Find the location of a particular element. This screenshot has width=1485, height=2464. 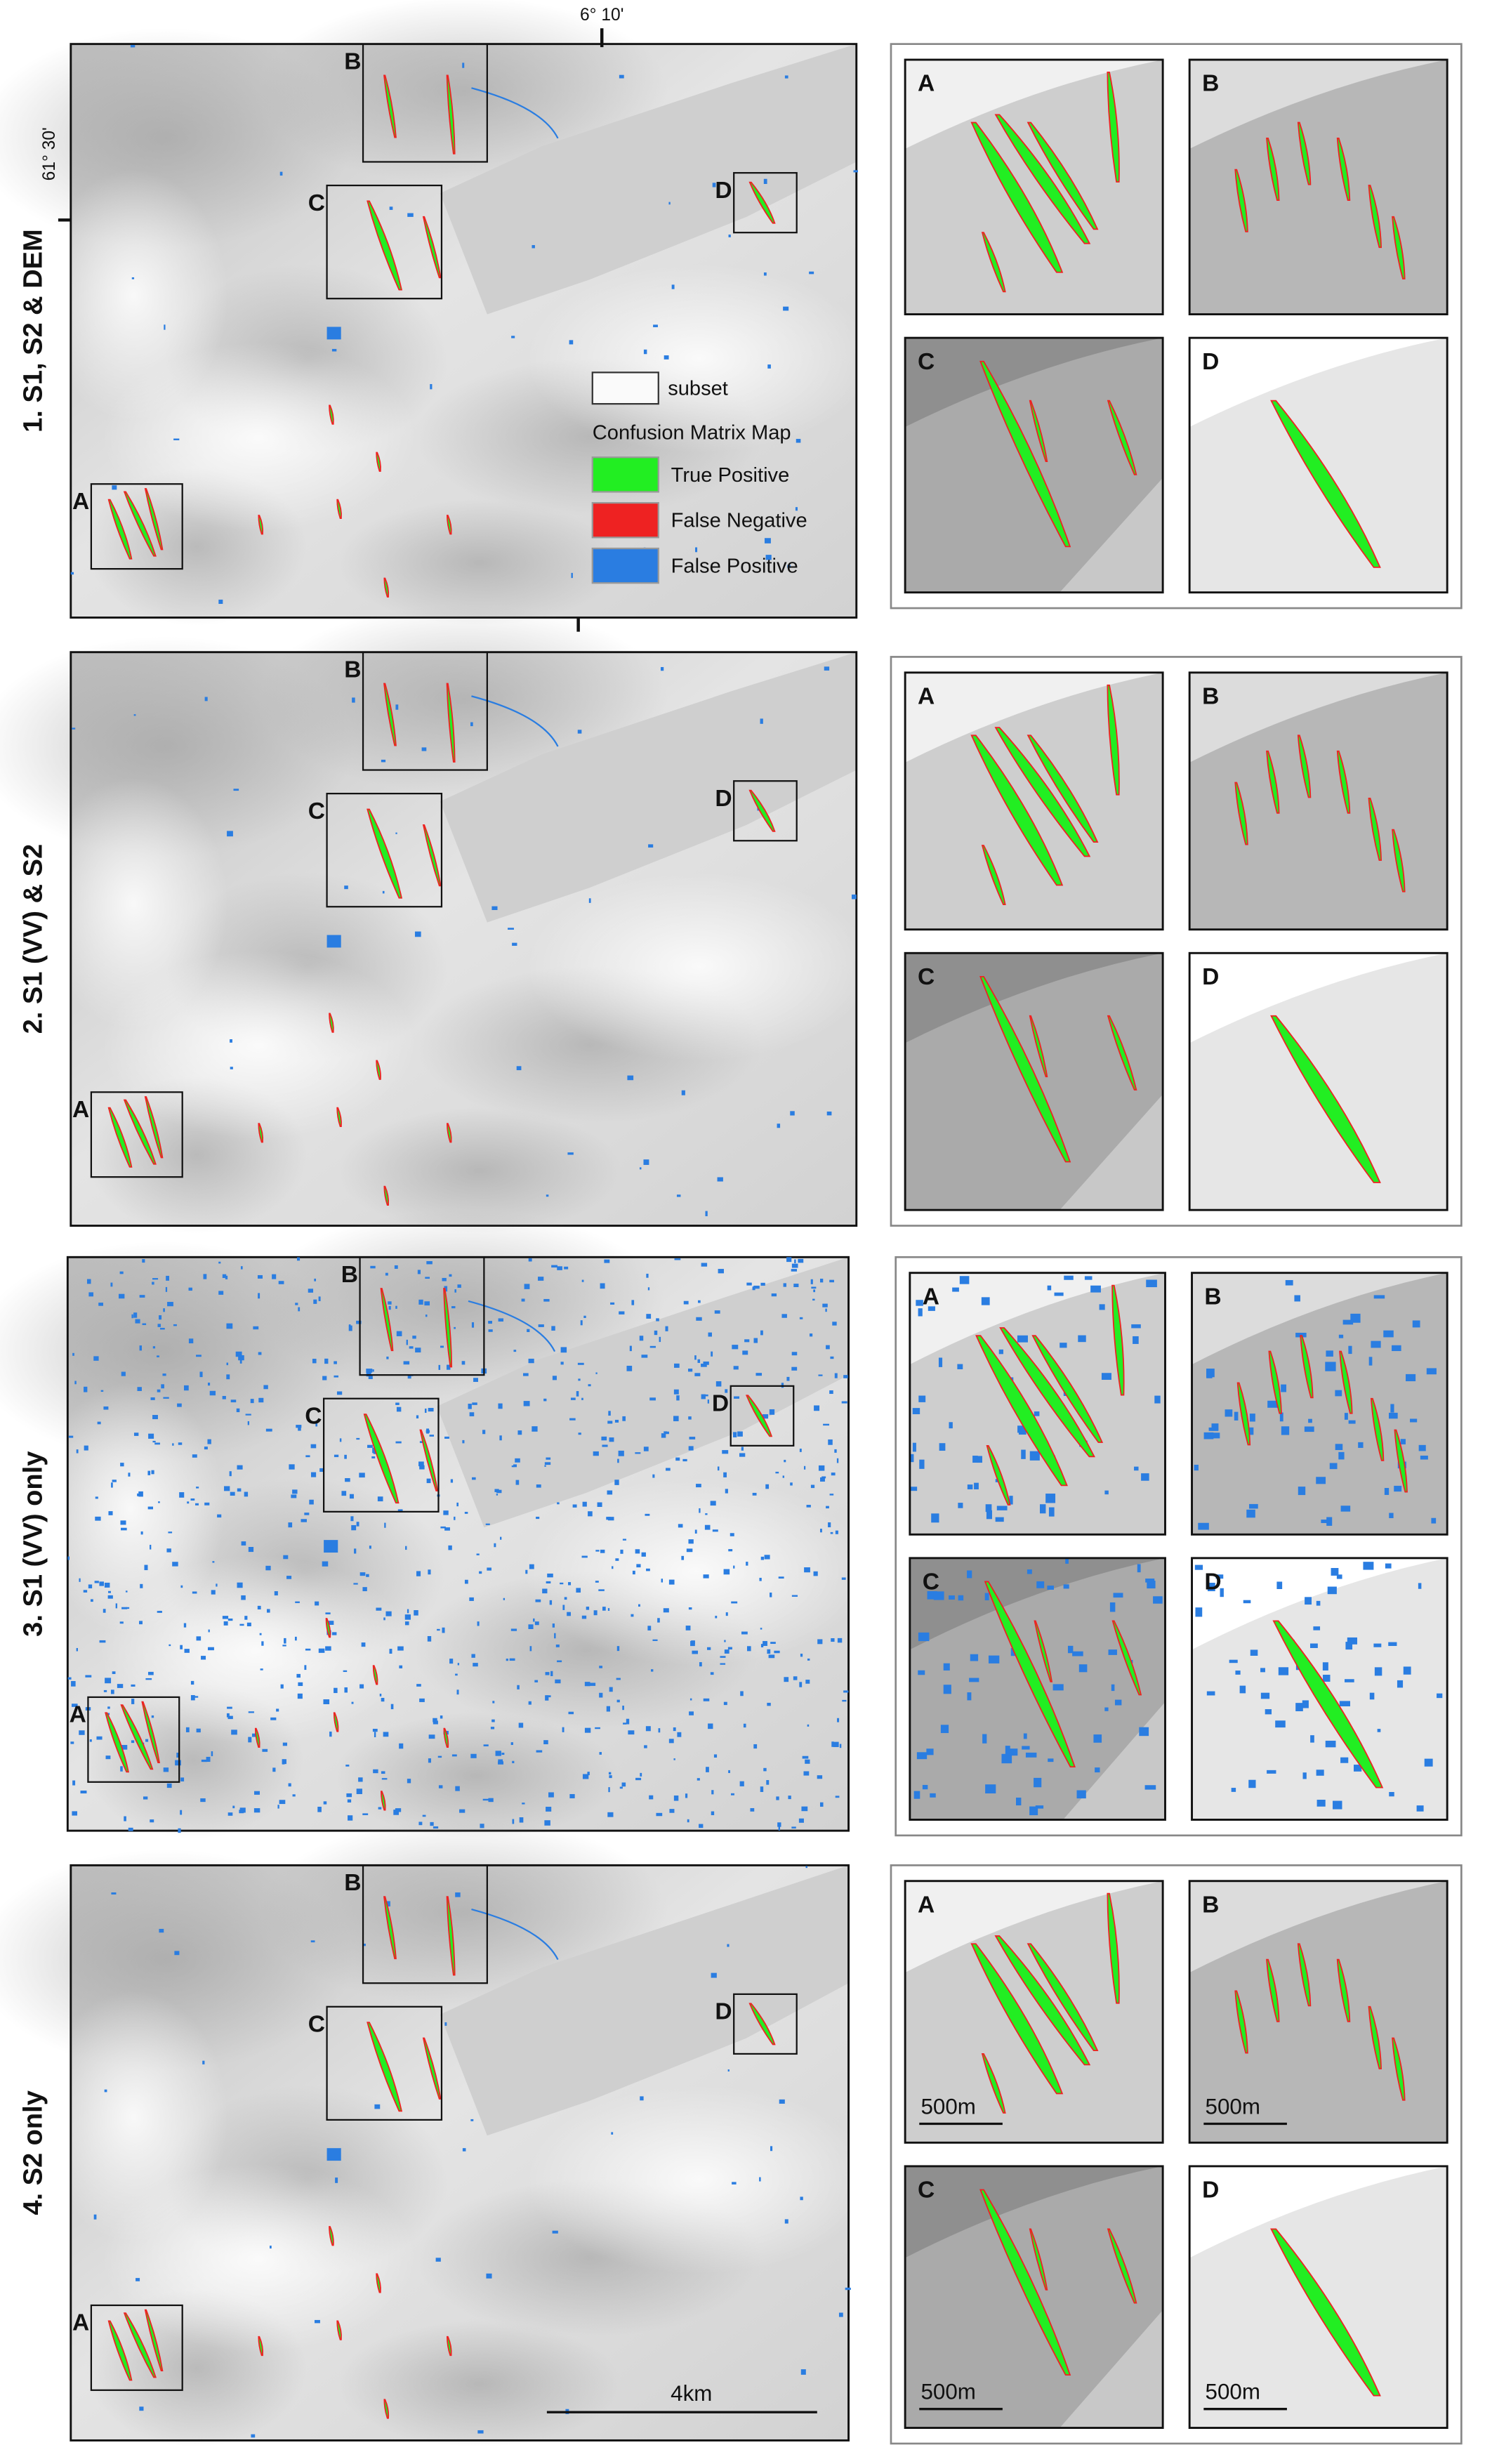

subset-box is located at coordinates (384, 242).